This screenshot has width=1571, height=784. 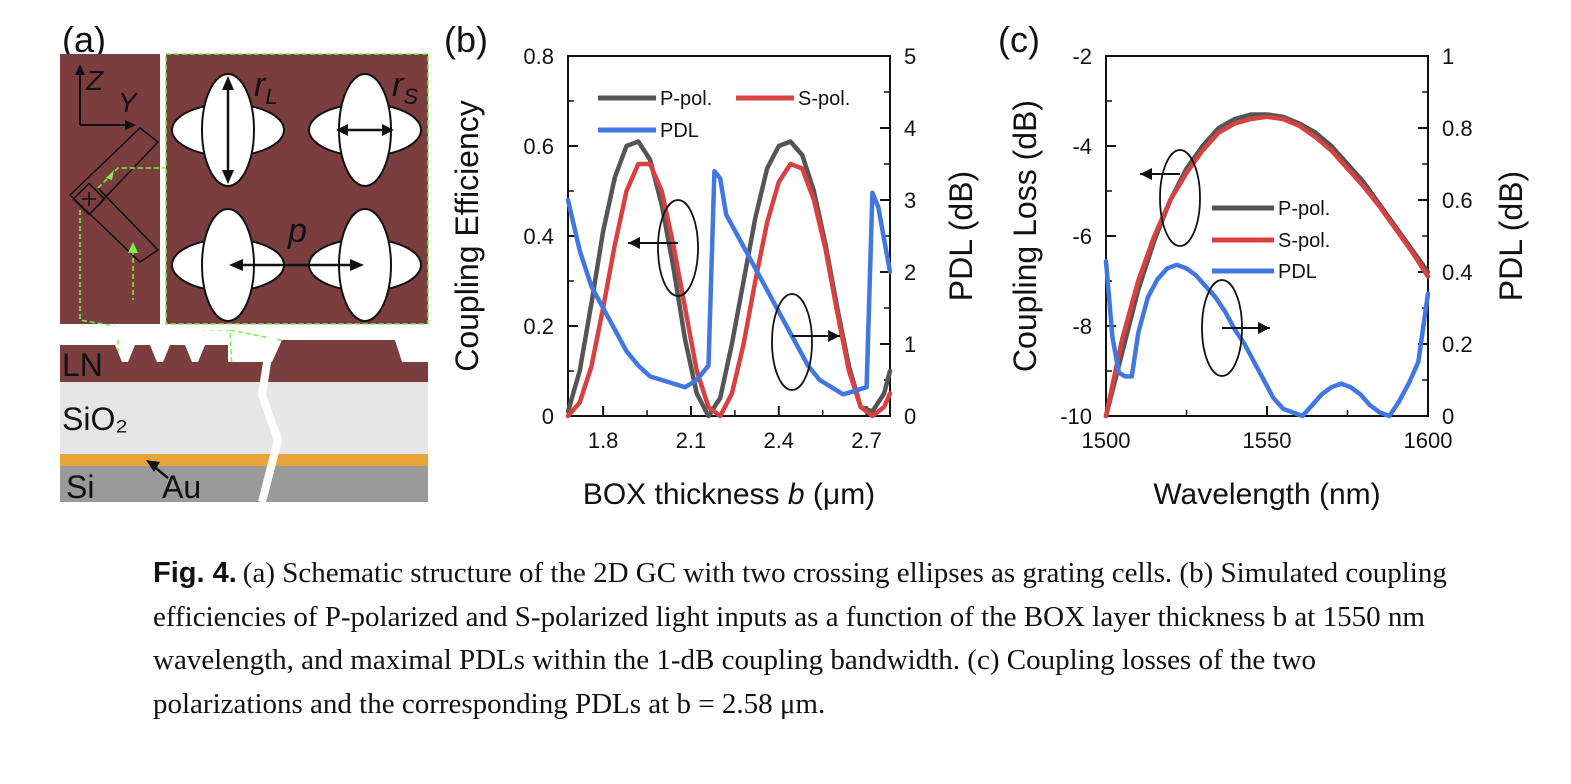 What do you see at coordinates (95, 419) in the screenshot?
I see `layer-sio2-label: SiO₂` at bounding box center [95, 419].